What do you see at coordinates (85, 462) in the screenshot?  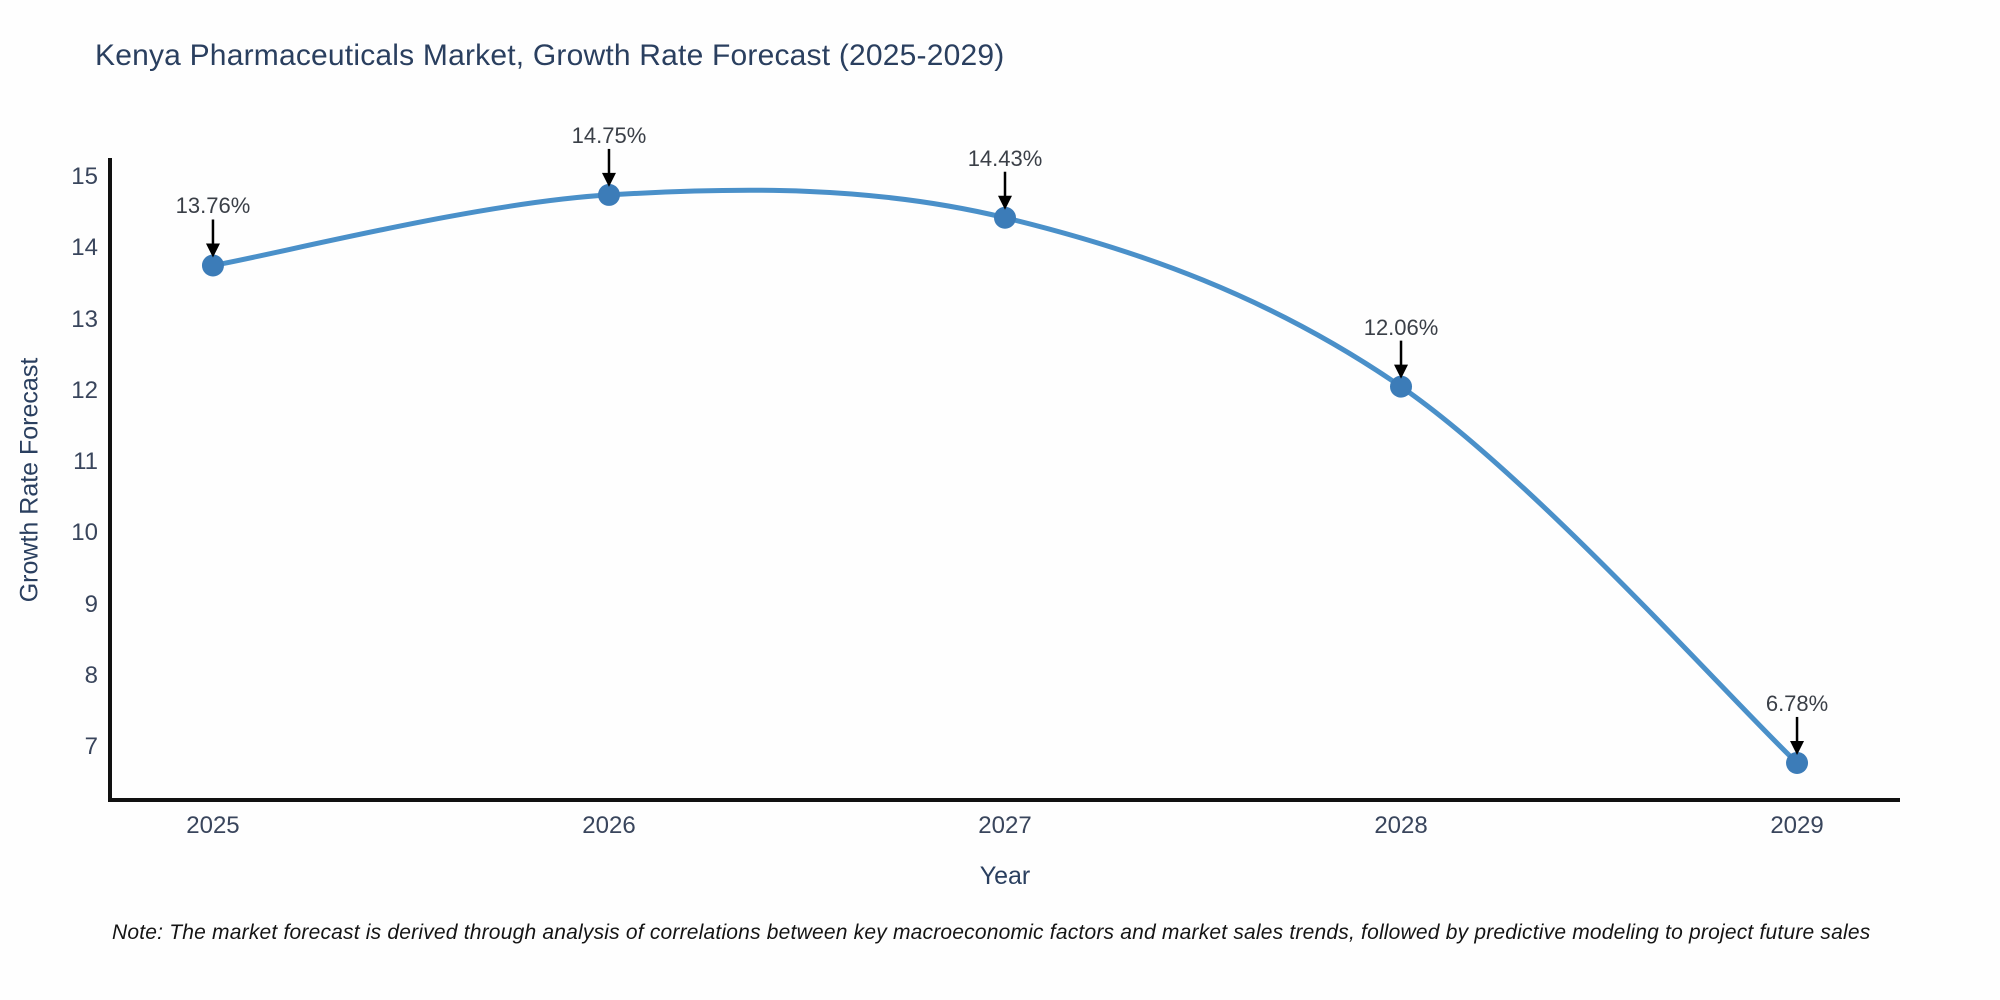 I see `y-tick-label: 11` at bounding box center [85, 462].